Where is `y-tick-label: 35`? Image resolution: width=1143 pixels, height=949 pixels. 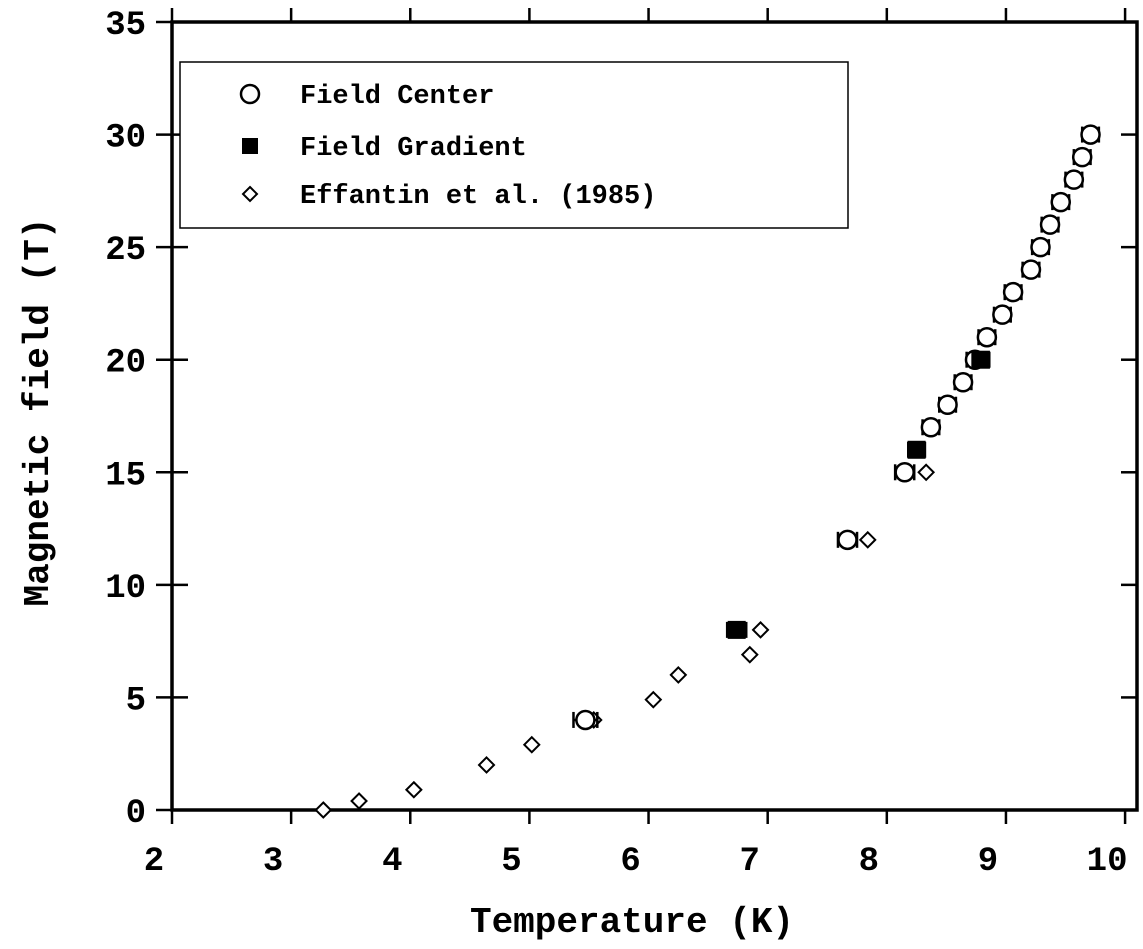 y-tick-label: 35 is located at coordinates (125, 26).